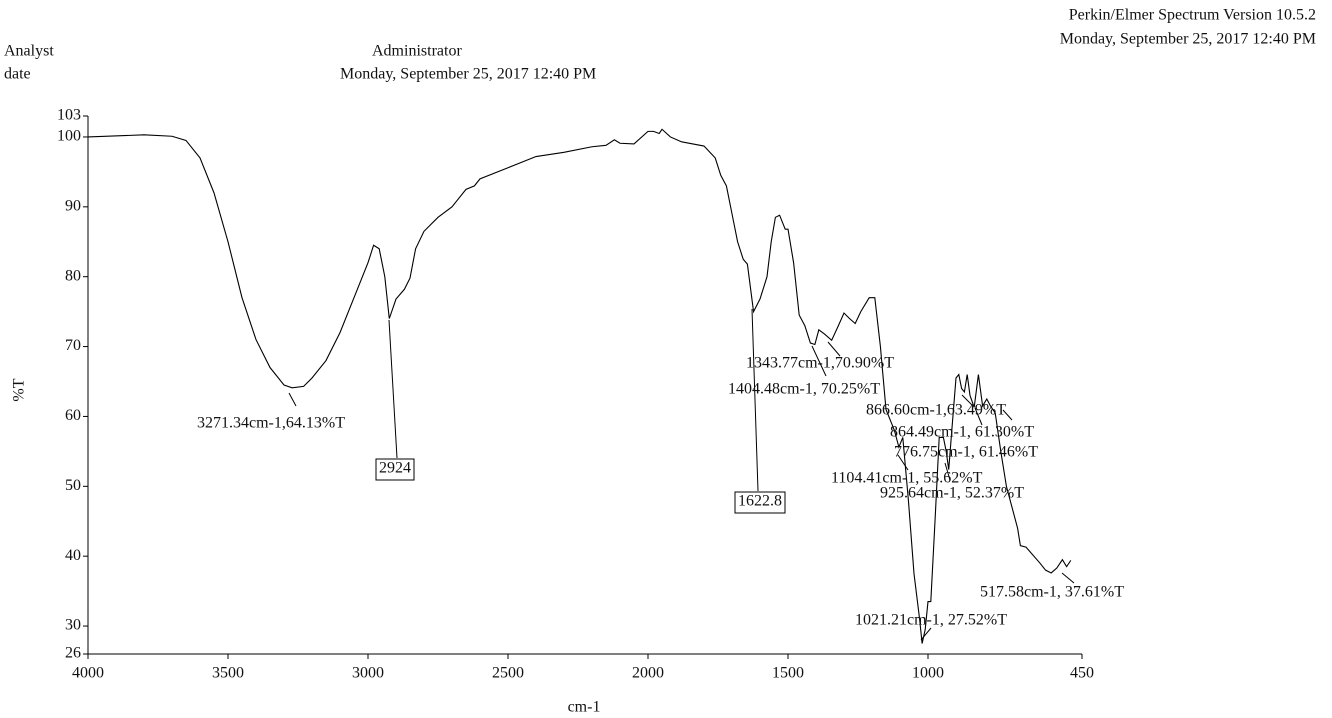 The height and width of the screenshot is (718, 1332). I want to click on y-tick-label: 60, so click(73, 415).